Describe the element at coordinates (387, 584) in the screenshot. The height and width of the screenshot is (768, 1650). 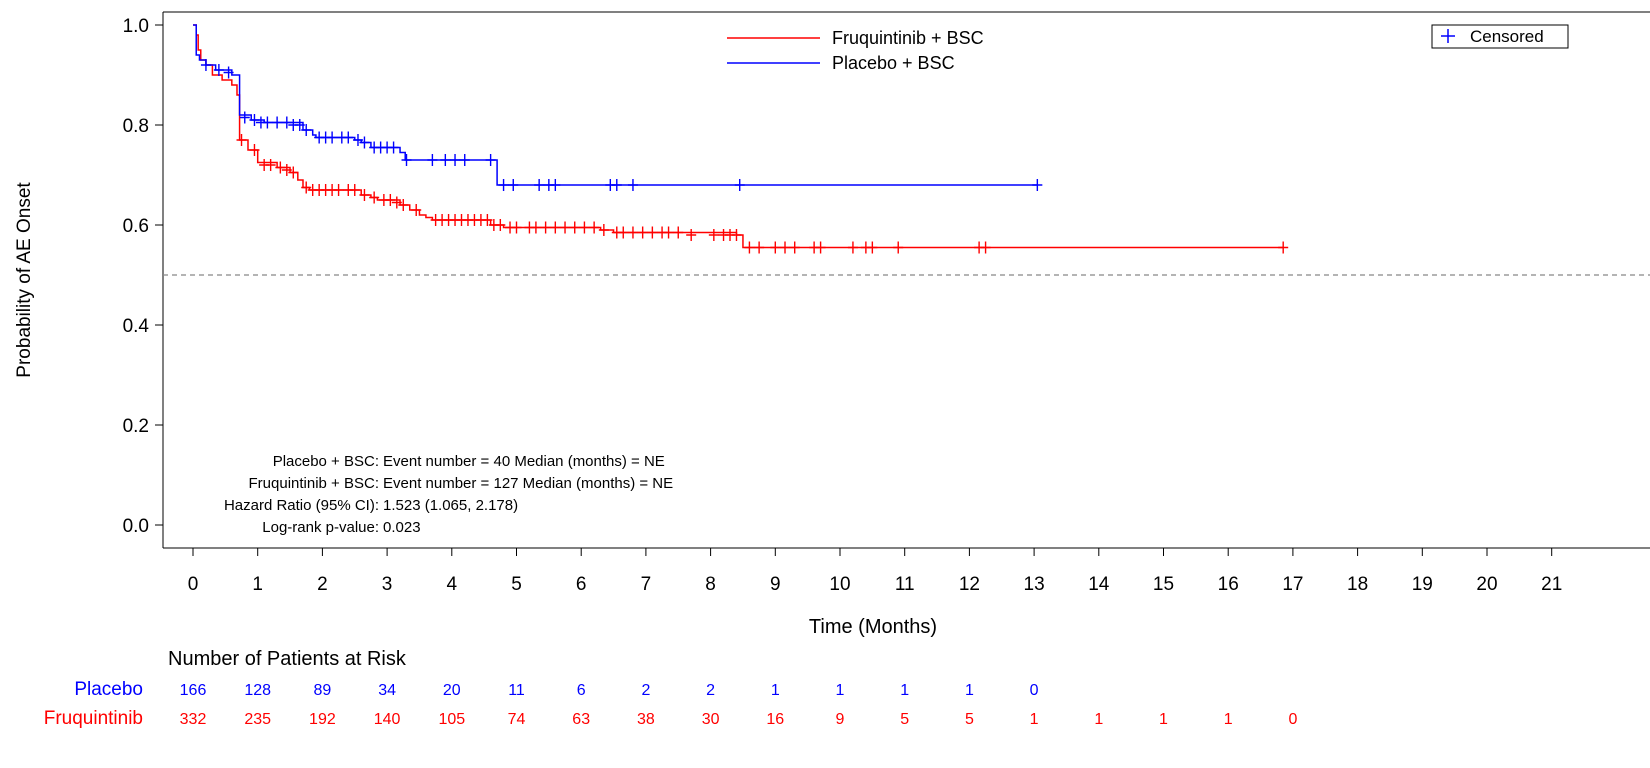
I see `x-tick-label: 3` at that location.